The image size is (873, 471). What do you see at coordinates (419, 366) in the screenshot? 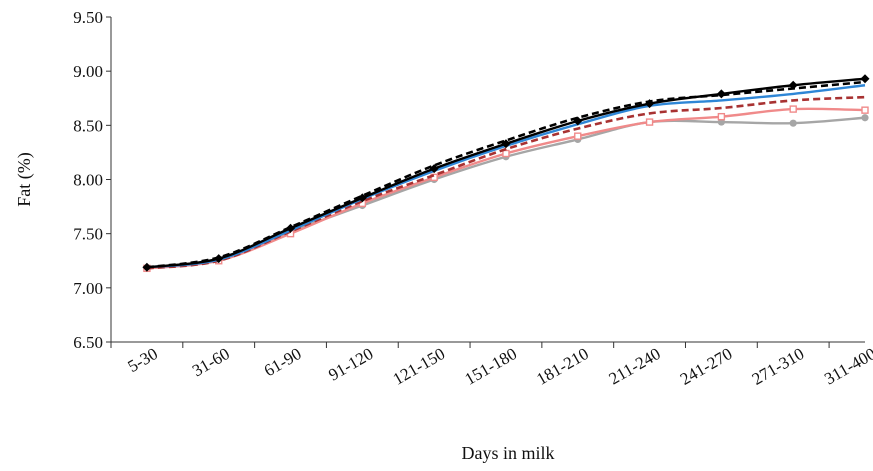
I see `x-tick-label: 121-150` at bounding box center [419, 366].